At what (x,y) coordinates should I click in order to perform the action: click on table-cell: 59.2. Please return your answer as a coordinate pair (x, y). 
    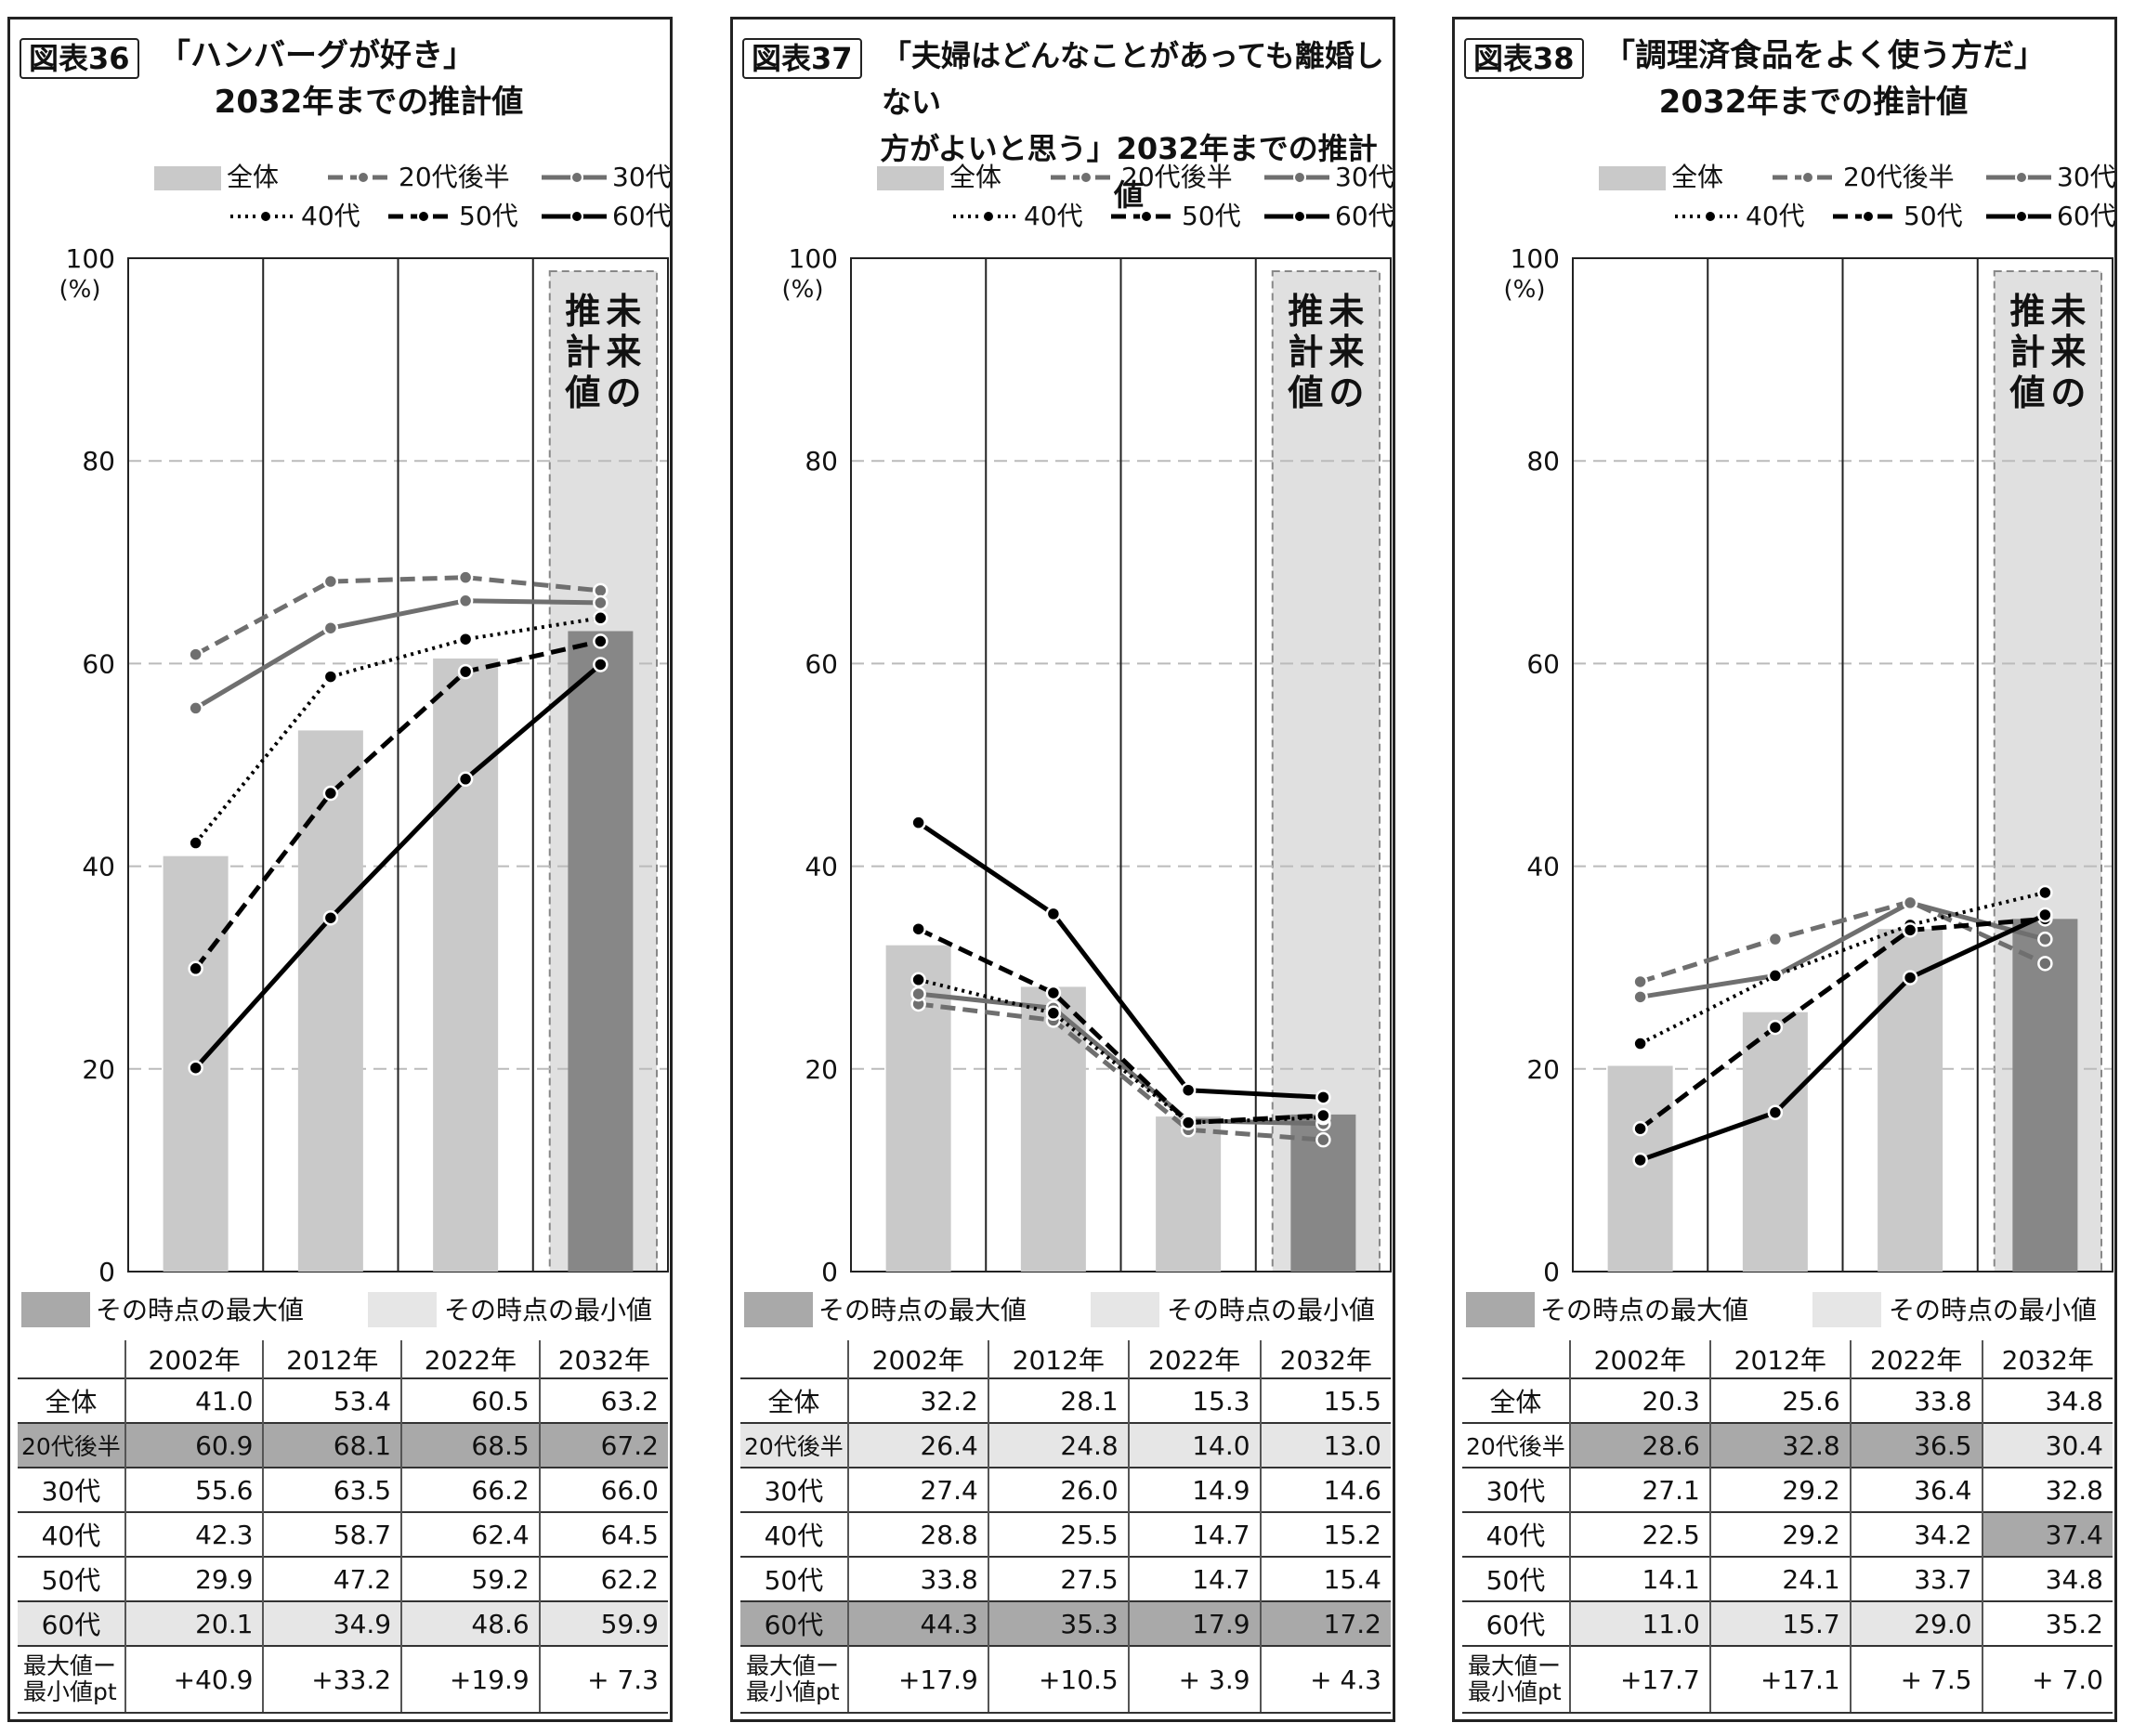
    Looking at the image, I should click on (470, 1579).